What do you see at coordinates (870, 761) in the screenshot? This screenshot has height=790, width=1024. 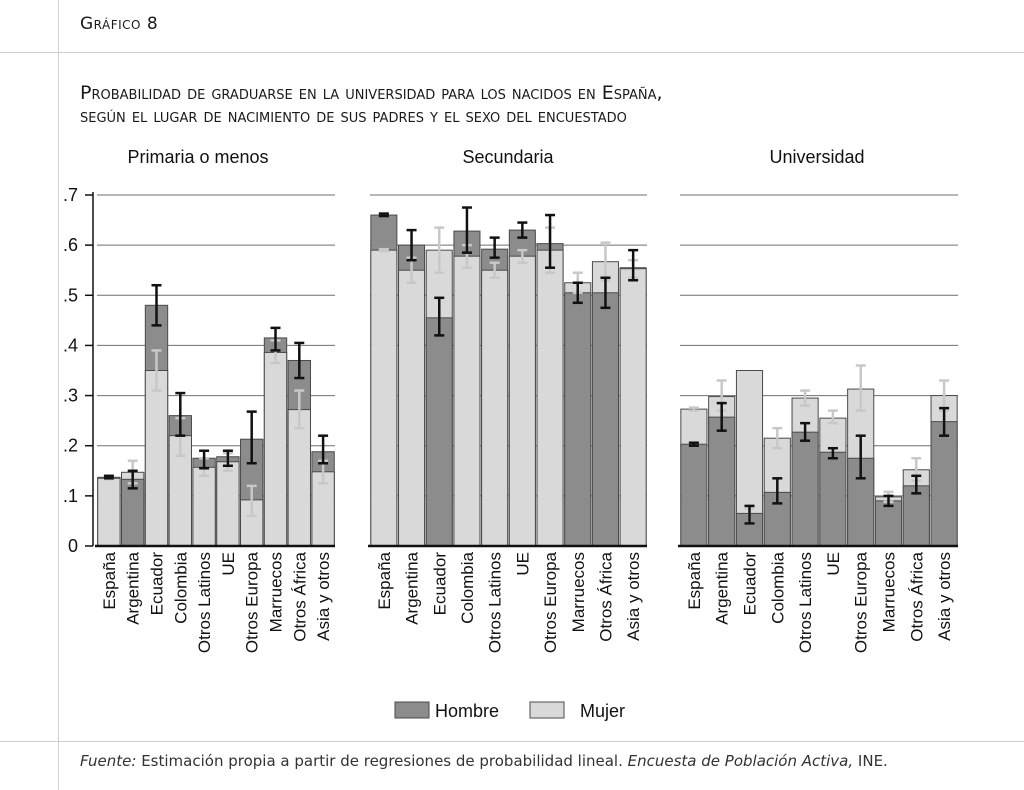 I see `source-end: INE.` at bounding box center [870, 761].